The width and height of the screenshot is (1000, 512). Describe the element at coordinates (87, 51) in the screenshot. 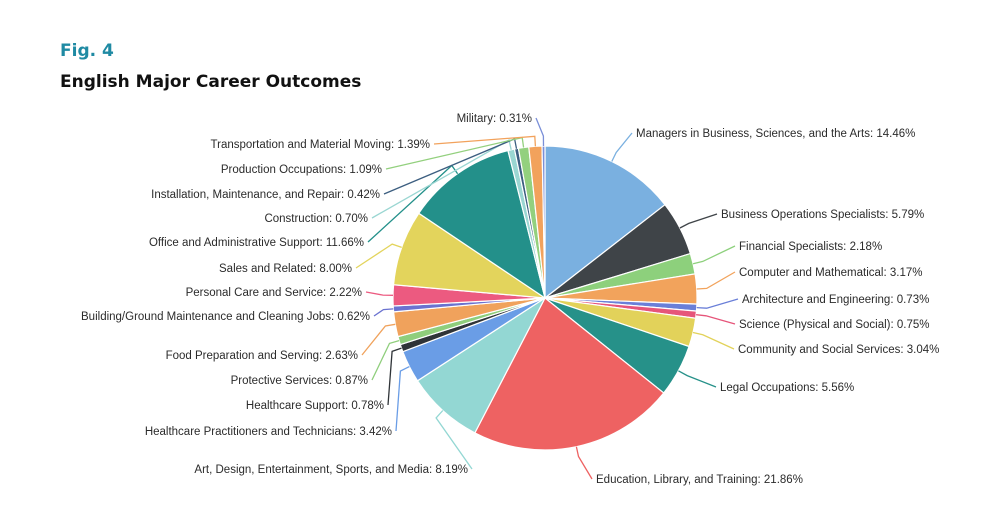

I see `figure-label: Fig. 4` at that location.